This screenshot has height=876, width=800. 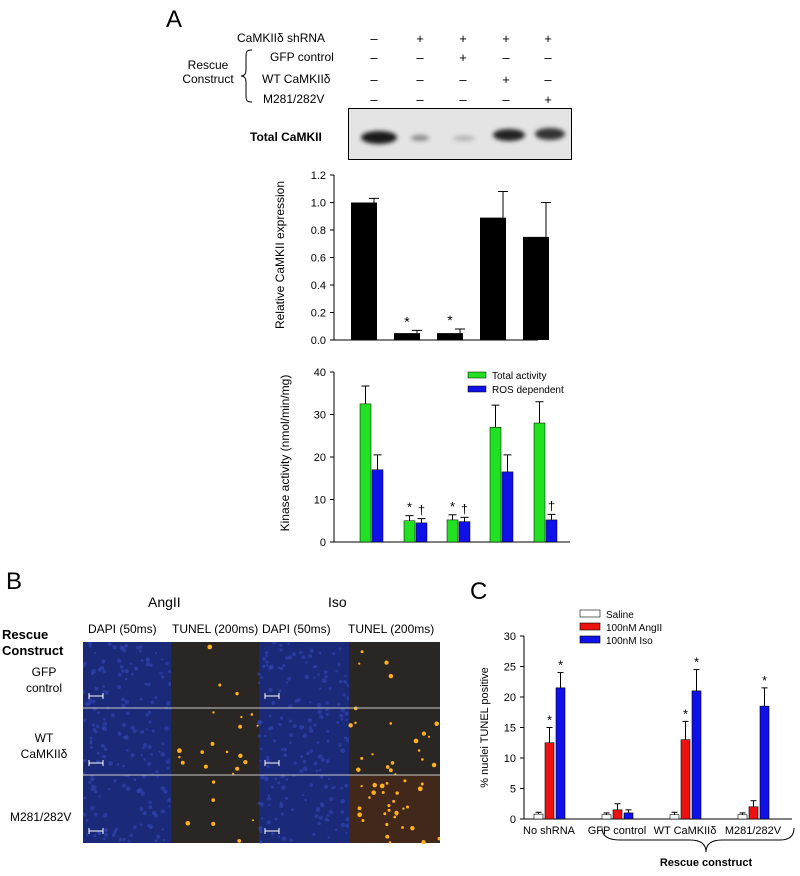 I want to click on rescue-label-line1: Rescue, so click(x=208, y=65).